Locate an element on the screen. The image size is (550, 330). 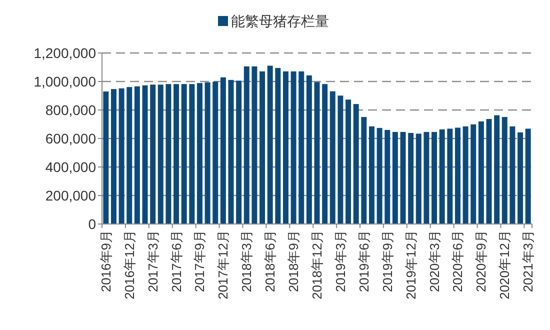
x-tick-label: 2020年9月 is located at coordinates (481, 261).